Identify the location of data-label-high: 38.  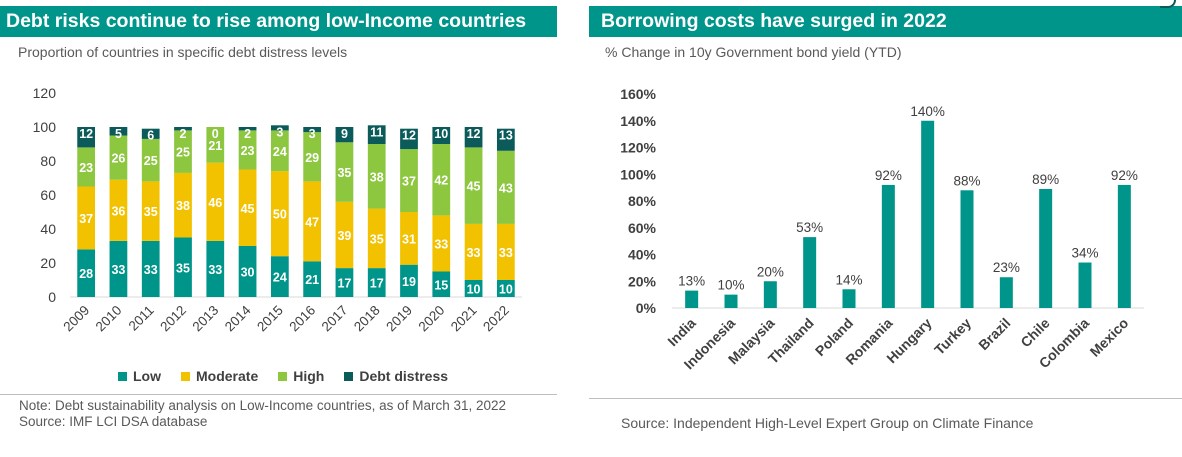
(377, 177).